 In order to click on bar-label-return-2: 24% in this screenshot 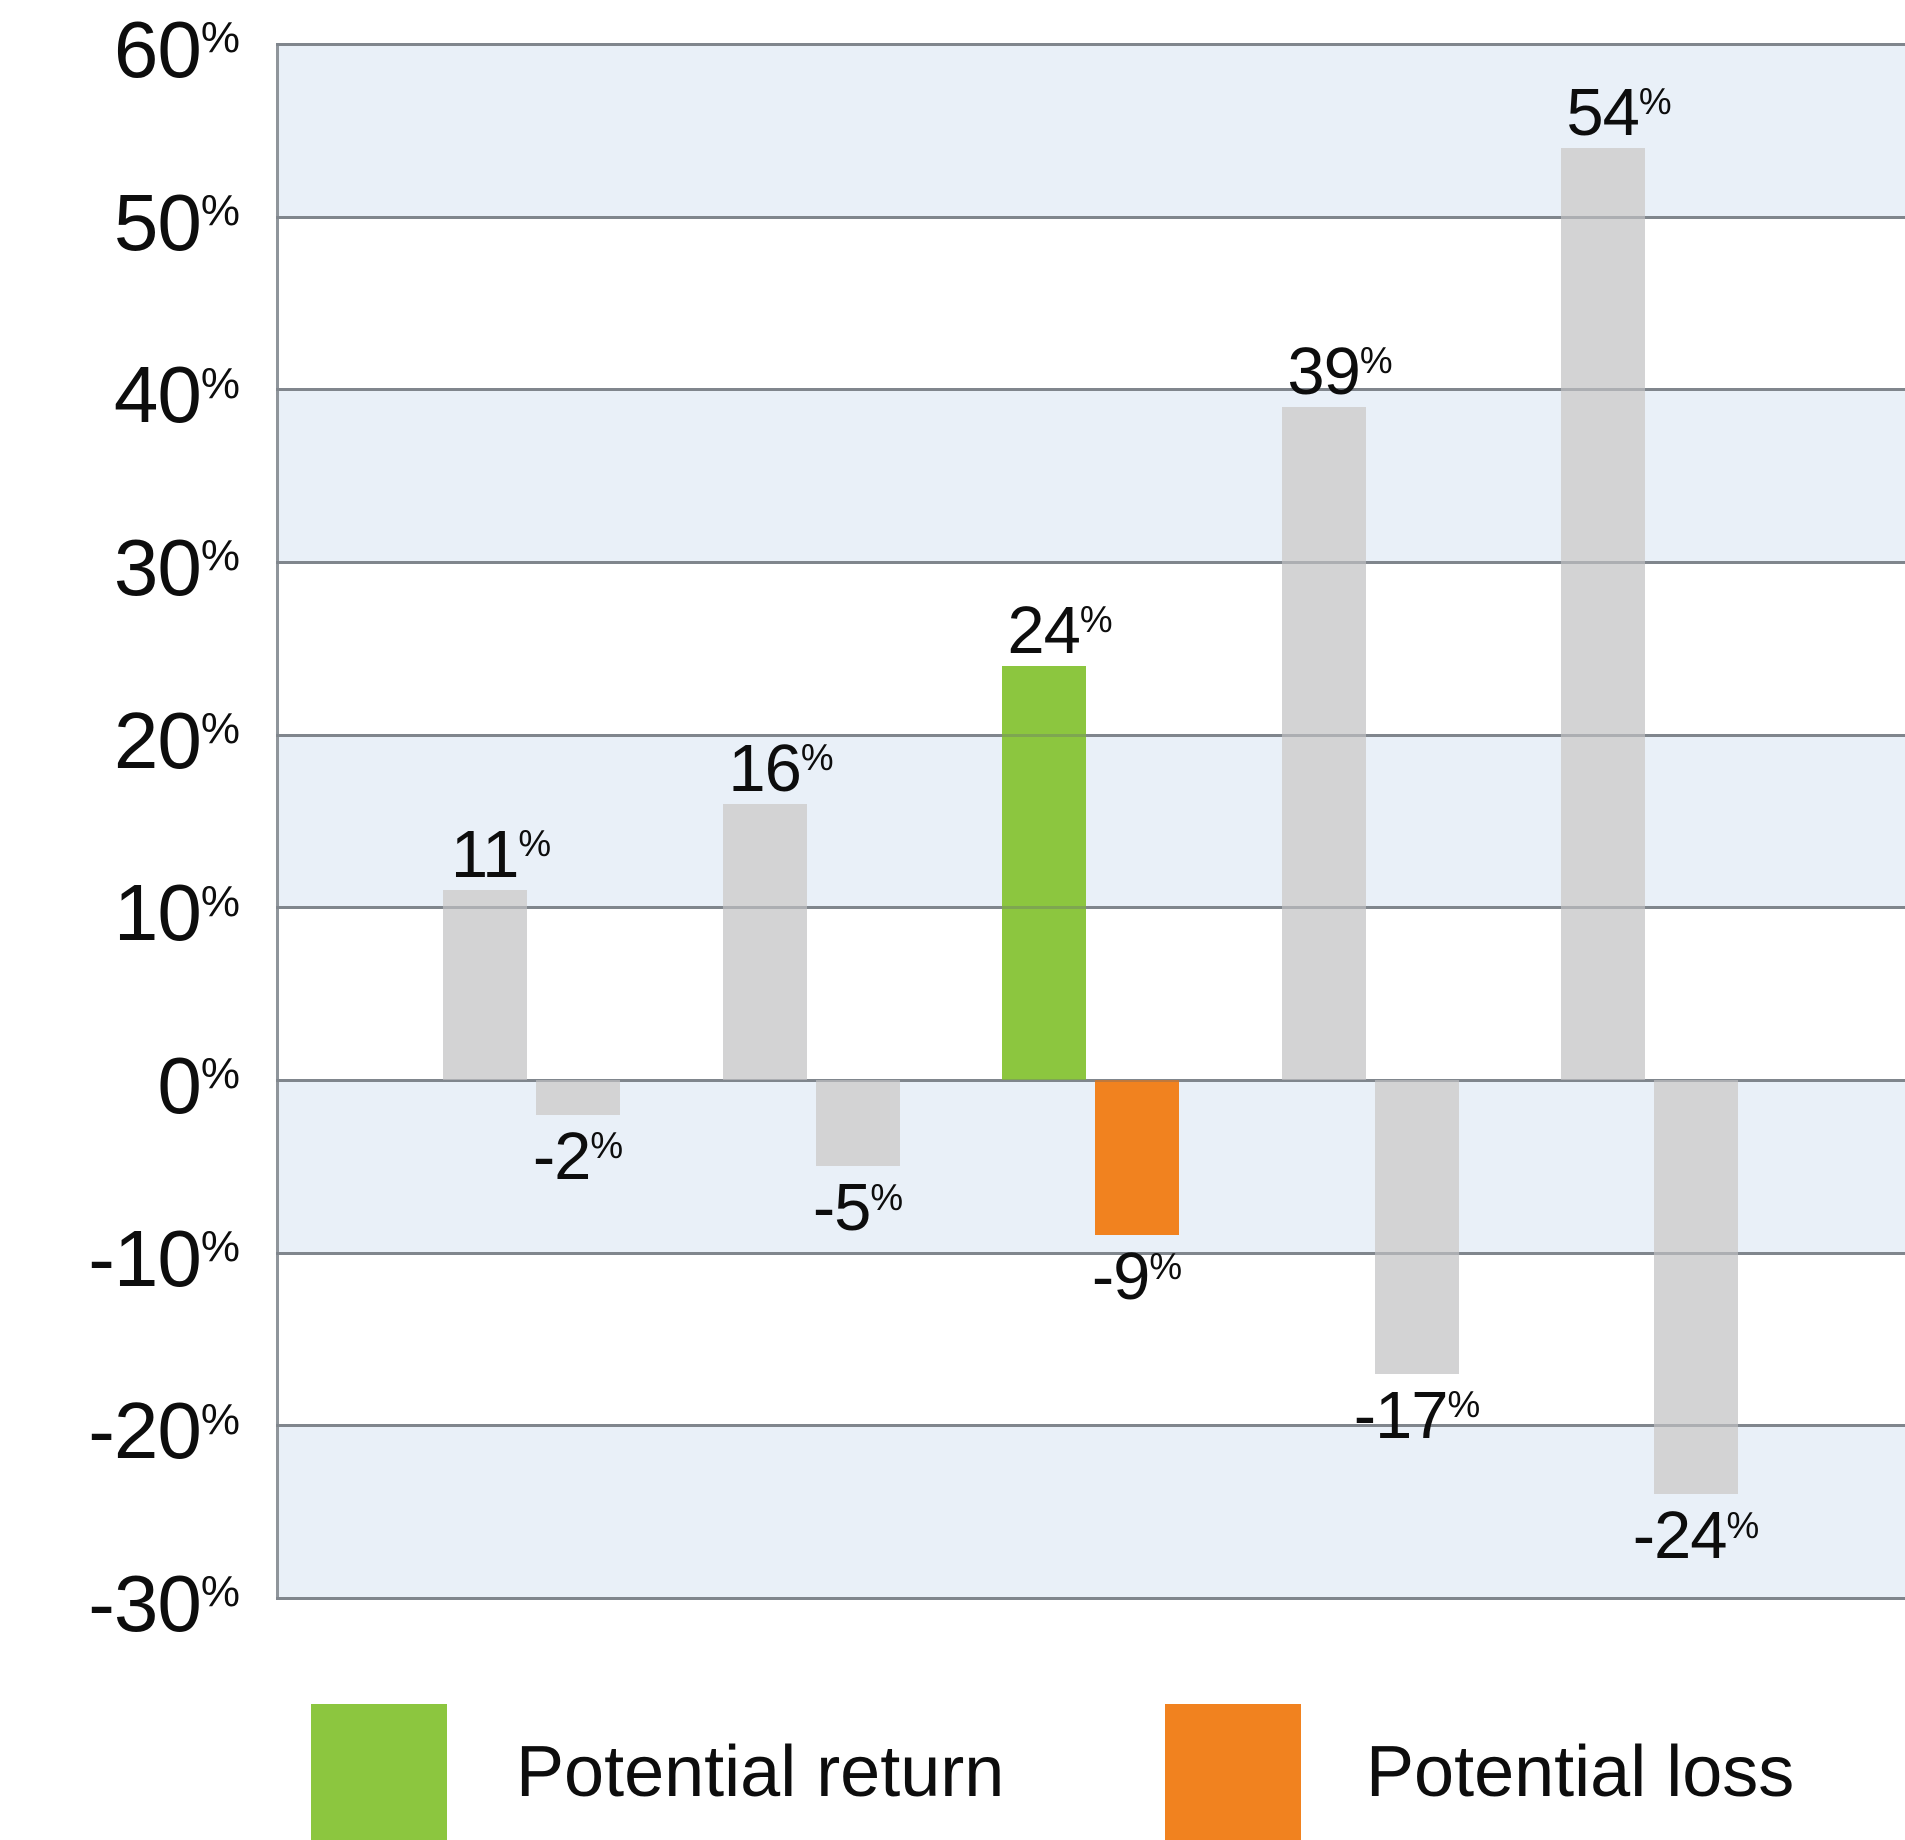, I will do `click(1059, 635)`.